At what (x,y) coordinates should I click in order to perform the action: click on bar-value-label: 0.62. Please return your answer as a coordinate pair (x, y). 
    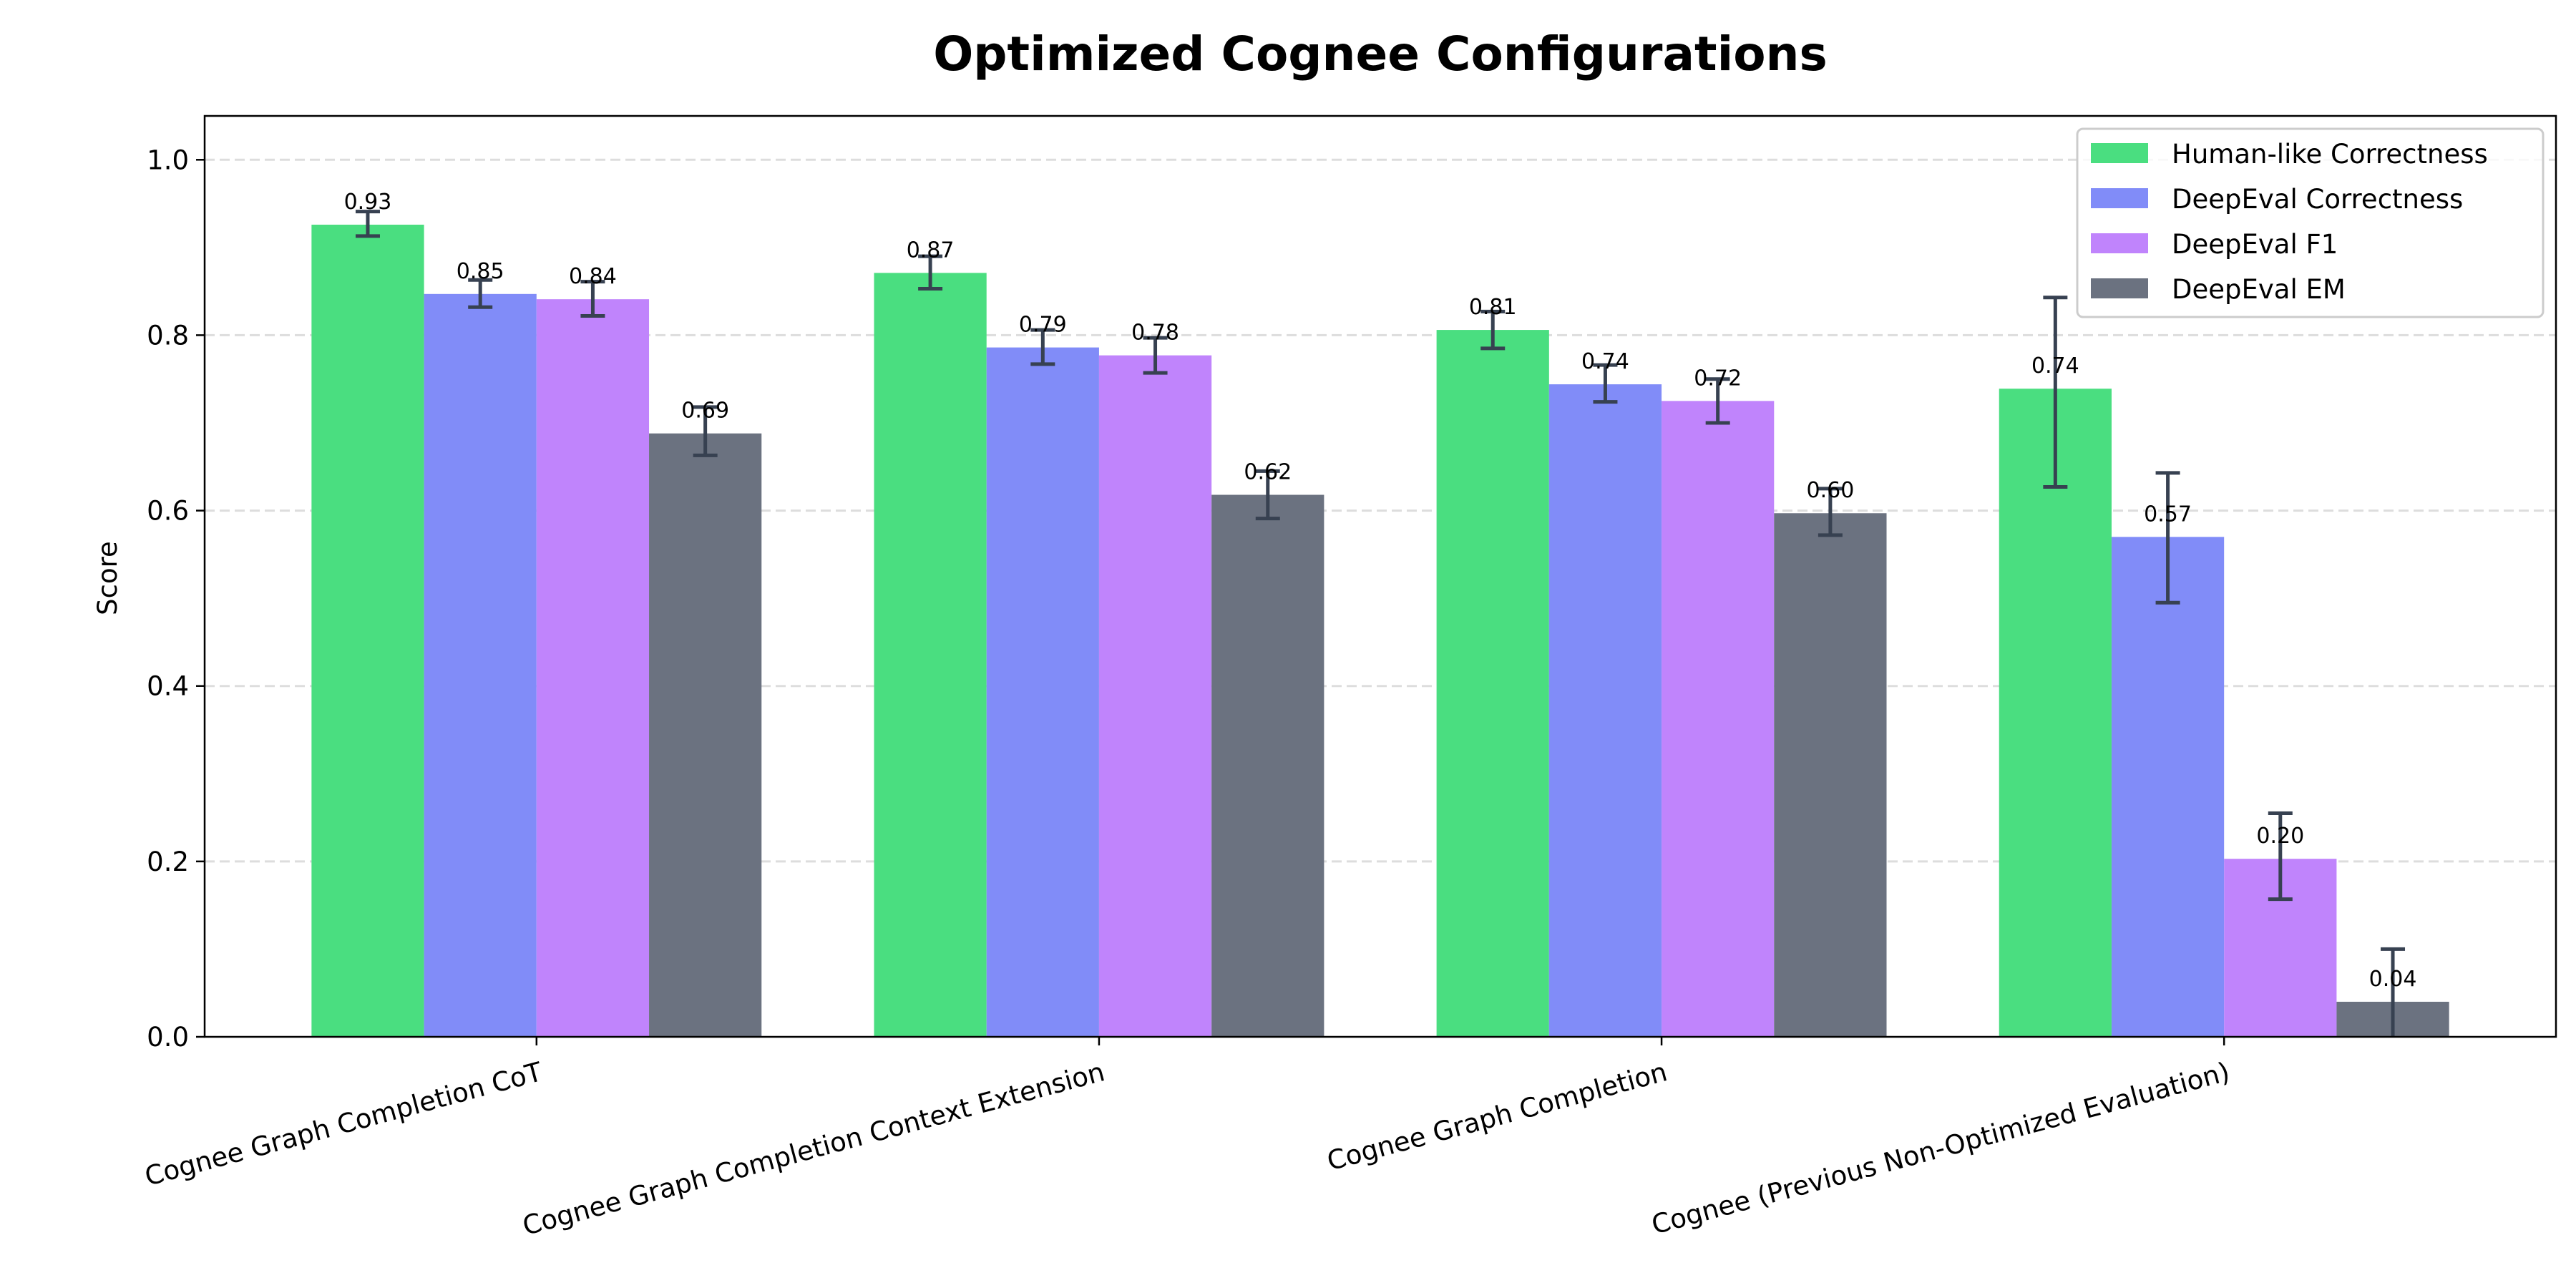
    Looking at the image, I should click on (1268, 472).